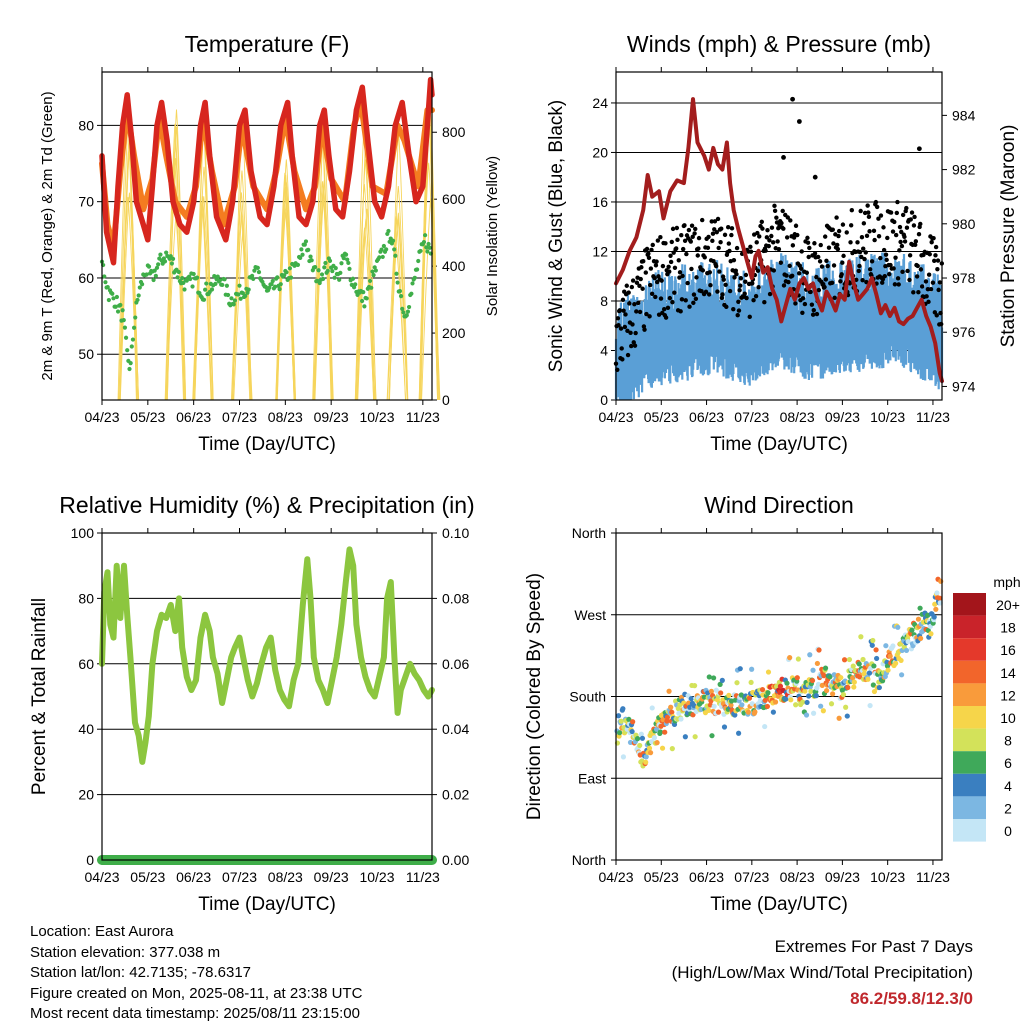 Image resolution: width=1024 pixels, height=1025 pixels. What do you see at coordinates (1008, 831) in the screenshot?
I see `colorbar-label: 0` at bounding box center [1008, 831].